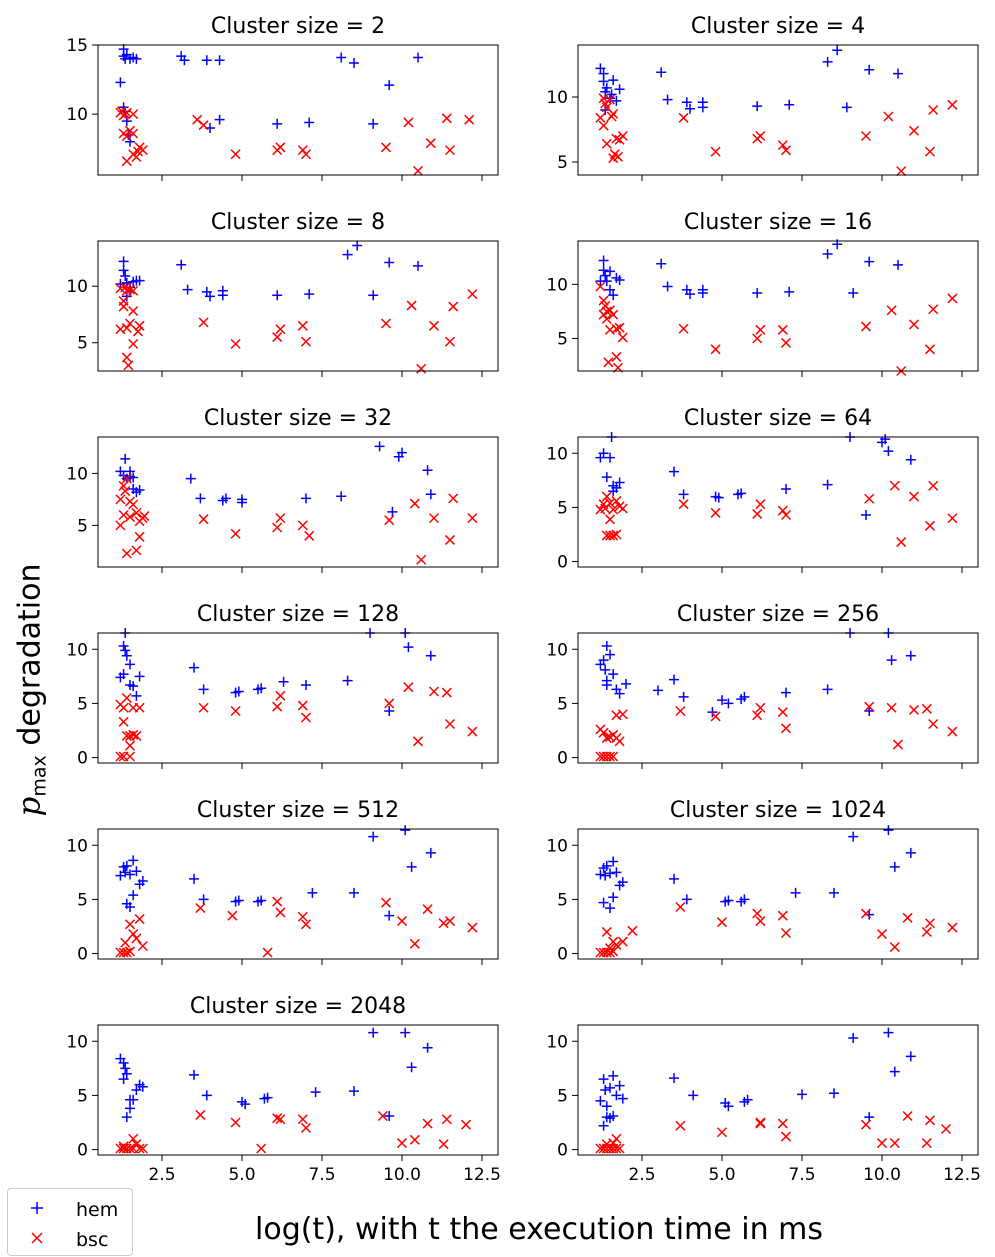  I want to click on subplot-10: Cluster size = 1024 0 5 10, so click(762, 881).